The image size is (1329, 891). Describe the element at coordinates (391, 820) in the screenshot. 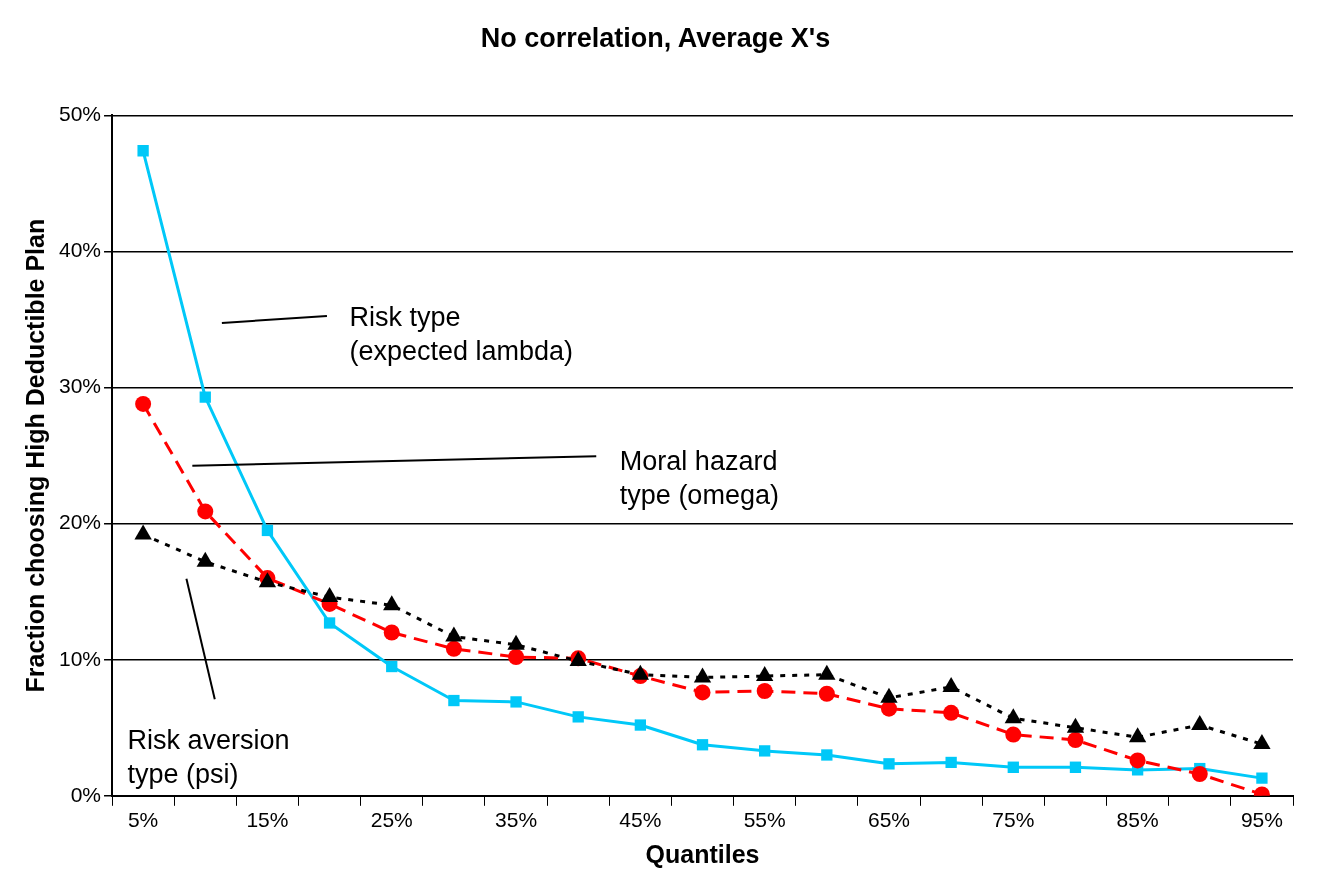

I see `x-tick-label: 25%` at that location.